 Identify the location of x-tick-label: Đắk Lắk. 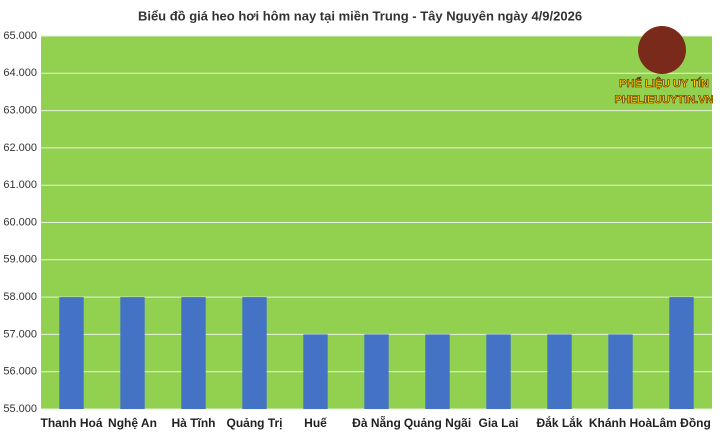
(559, 422).